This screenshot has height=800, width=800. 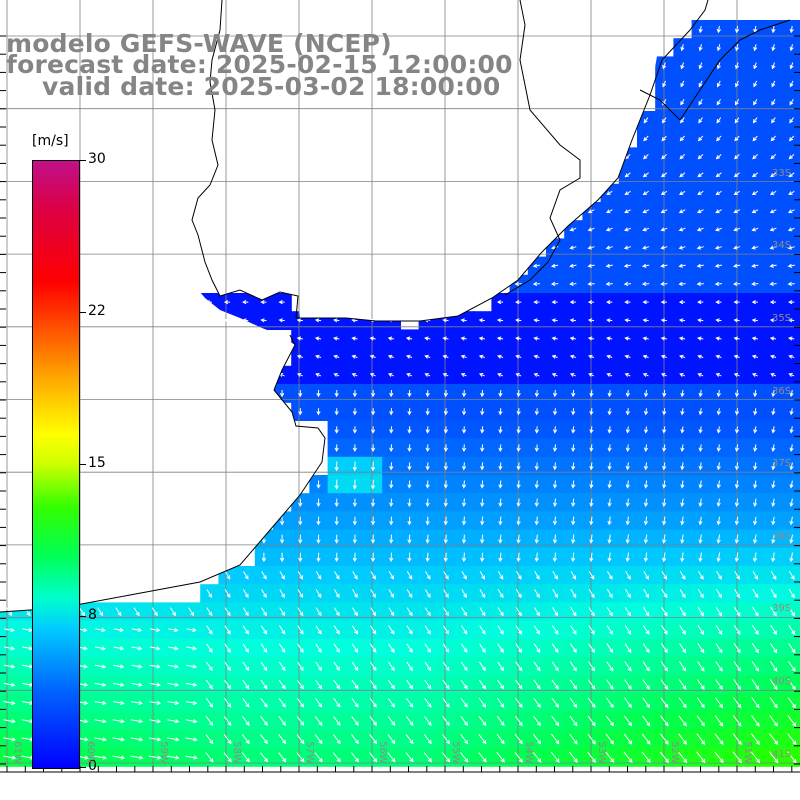 What do you see at coordinates (82, 767) in the screenshot?
I see `colorbar-tick` at bounding box center [82, 767].